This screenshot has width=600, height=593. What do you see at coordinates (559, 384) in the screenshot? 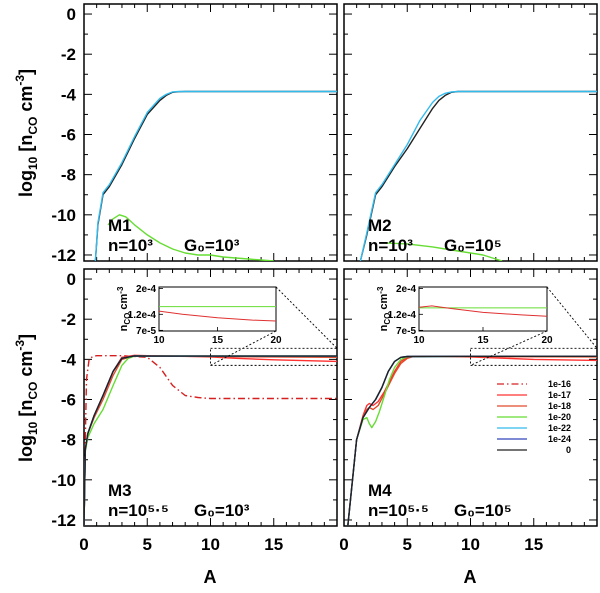
I see `legend-label: 1e-16` at bounding box center [559, 384].